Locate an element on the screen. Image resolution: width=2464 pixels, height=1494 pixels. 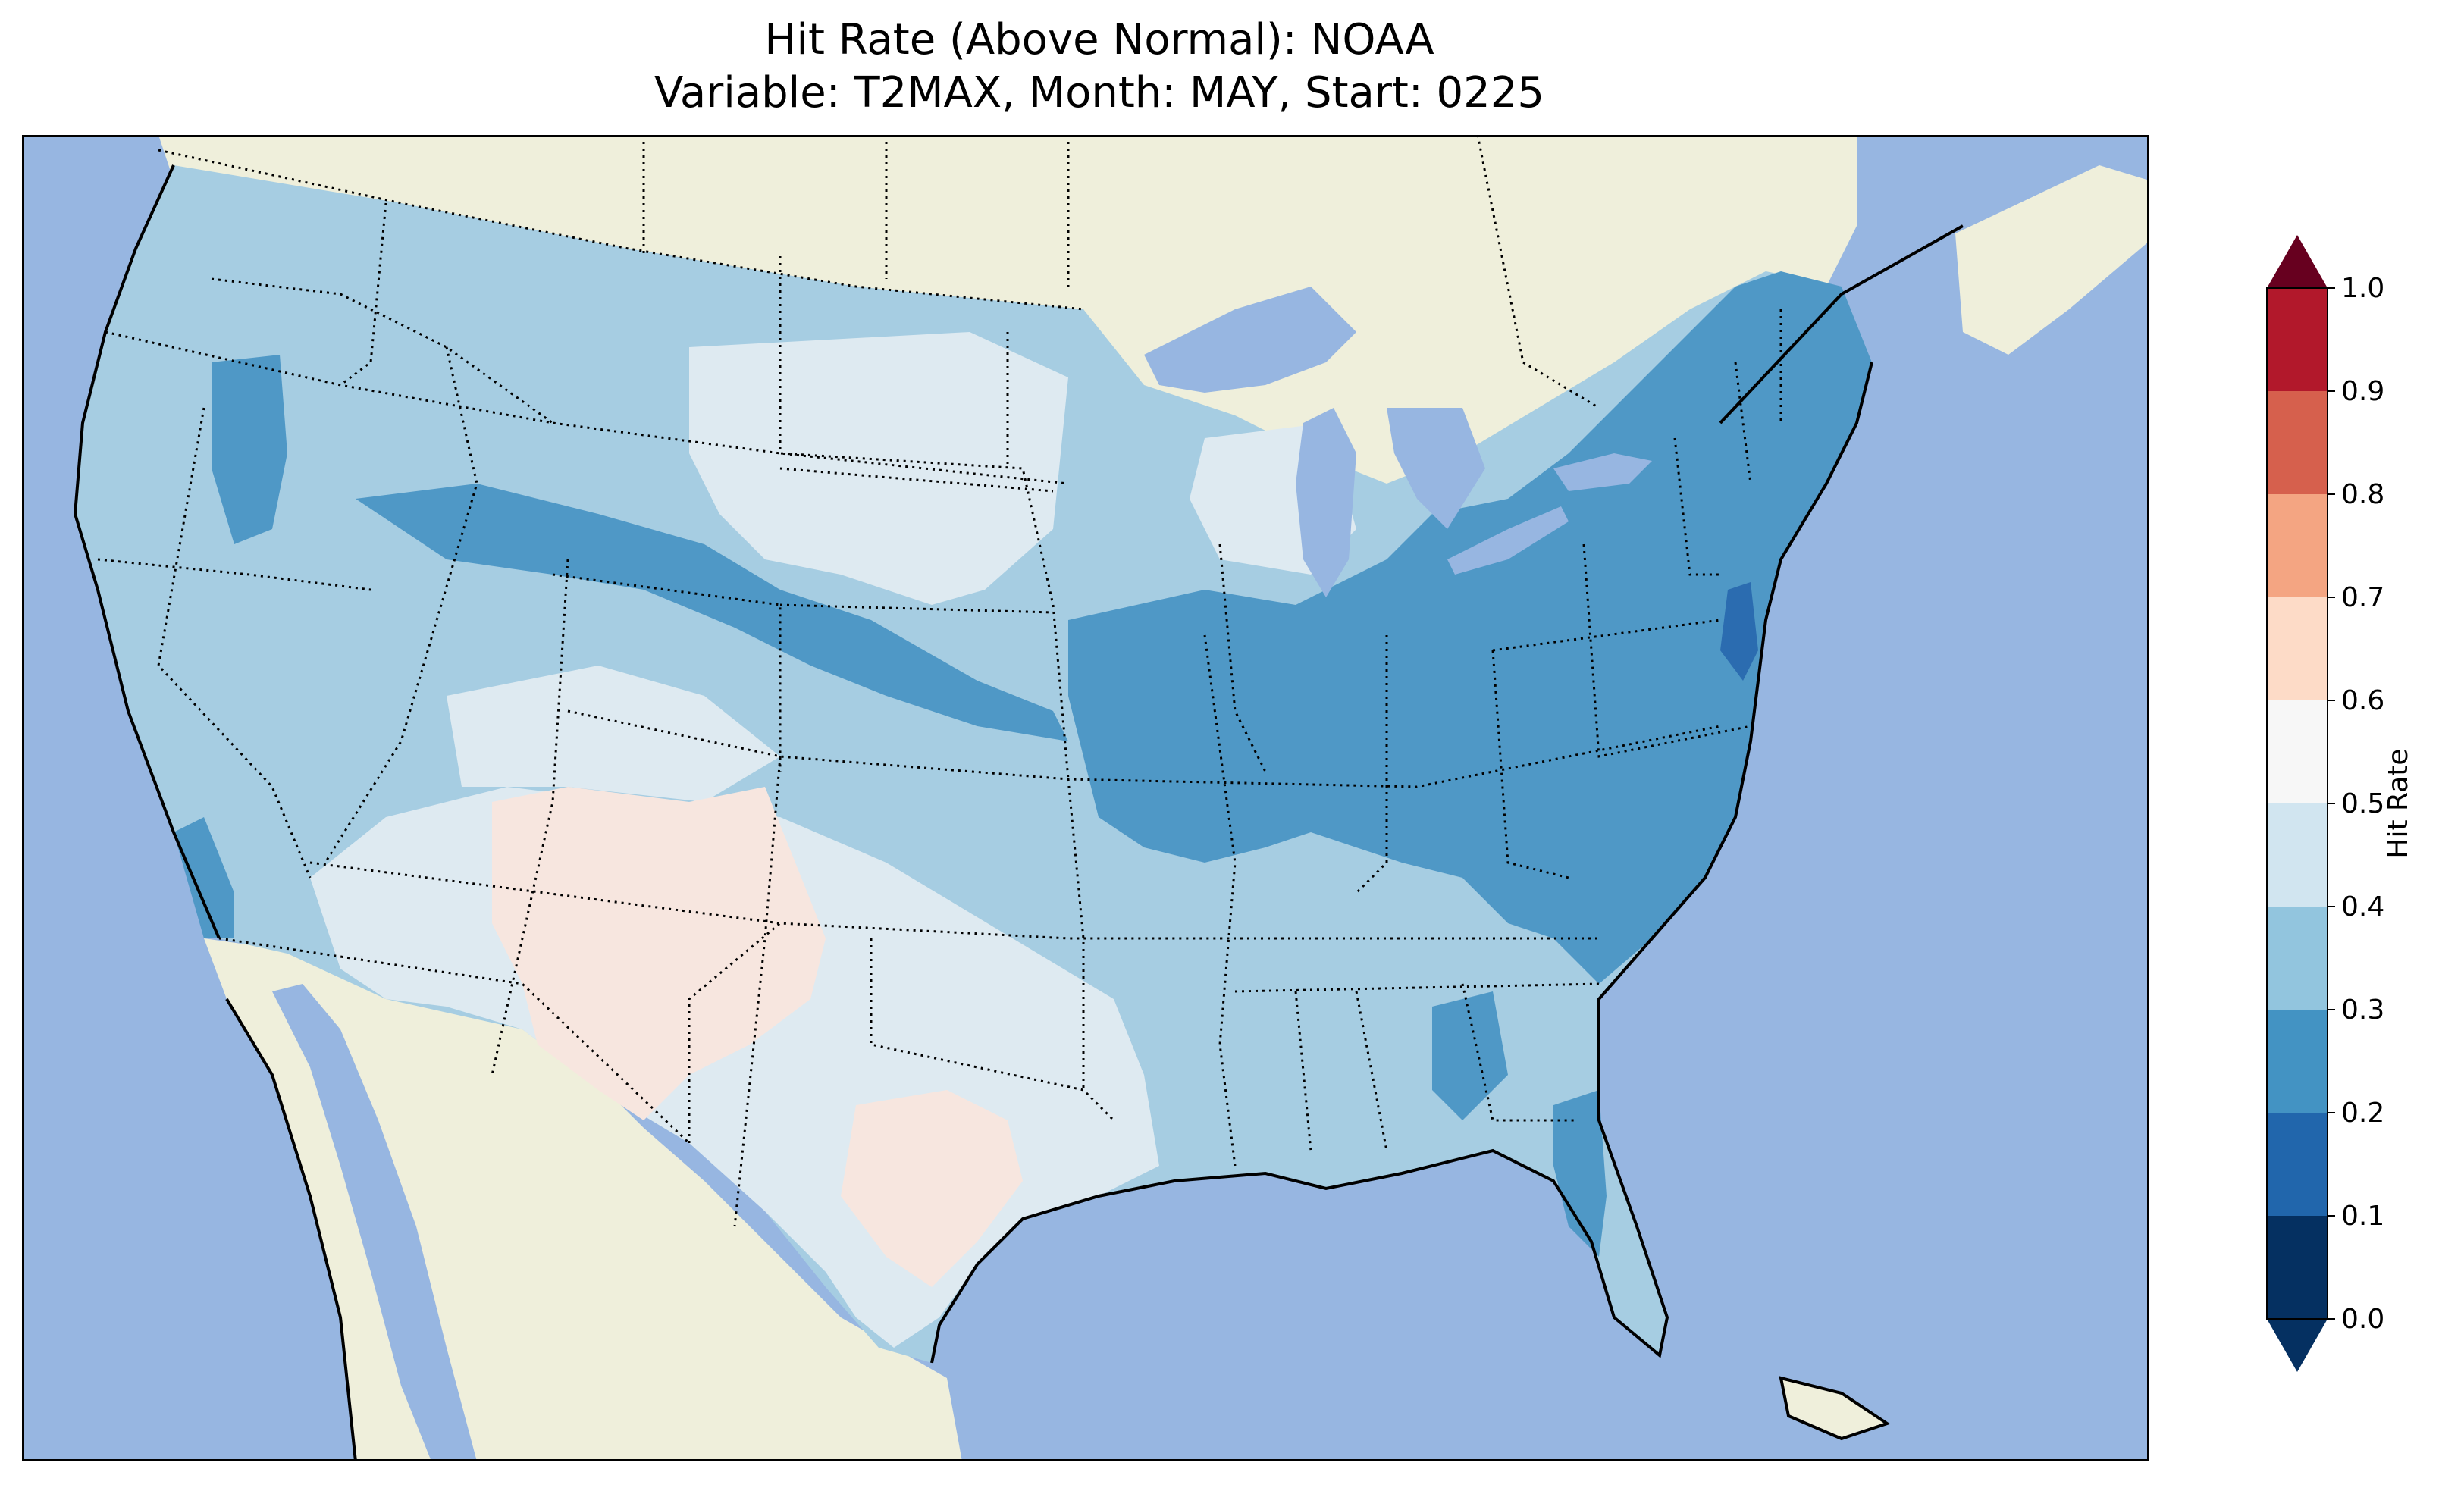
colorbar-tick-label: 0.9 is located at coordinates (2362, 391).